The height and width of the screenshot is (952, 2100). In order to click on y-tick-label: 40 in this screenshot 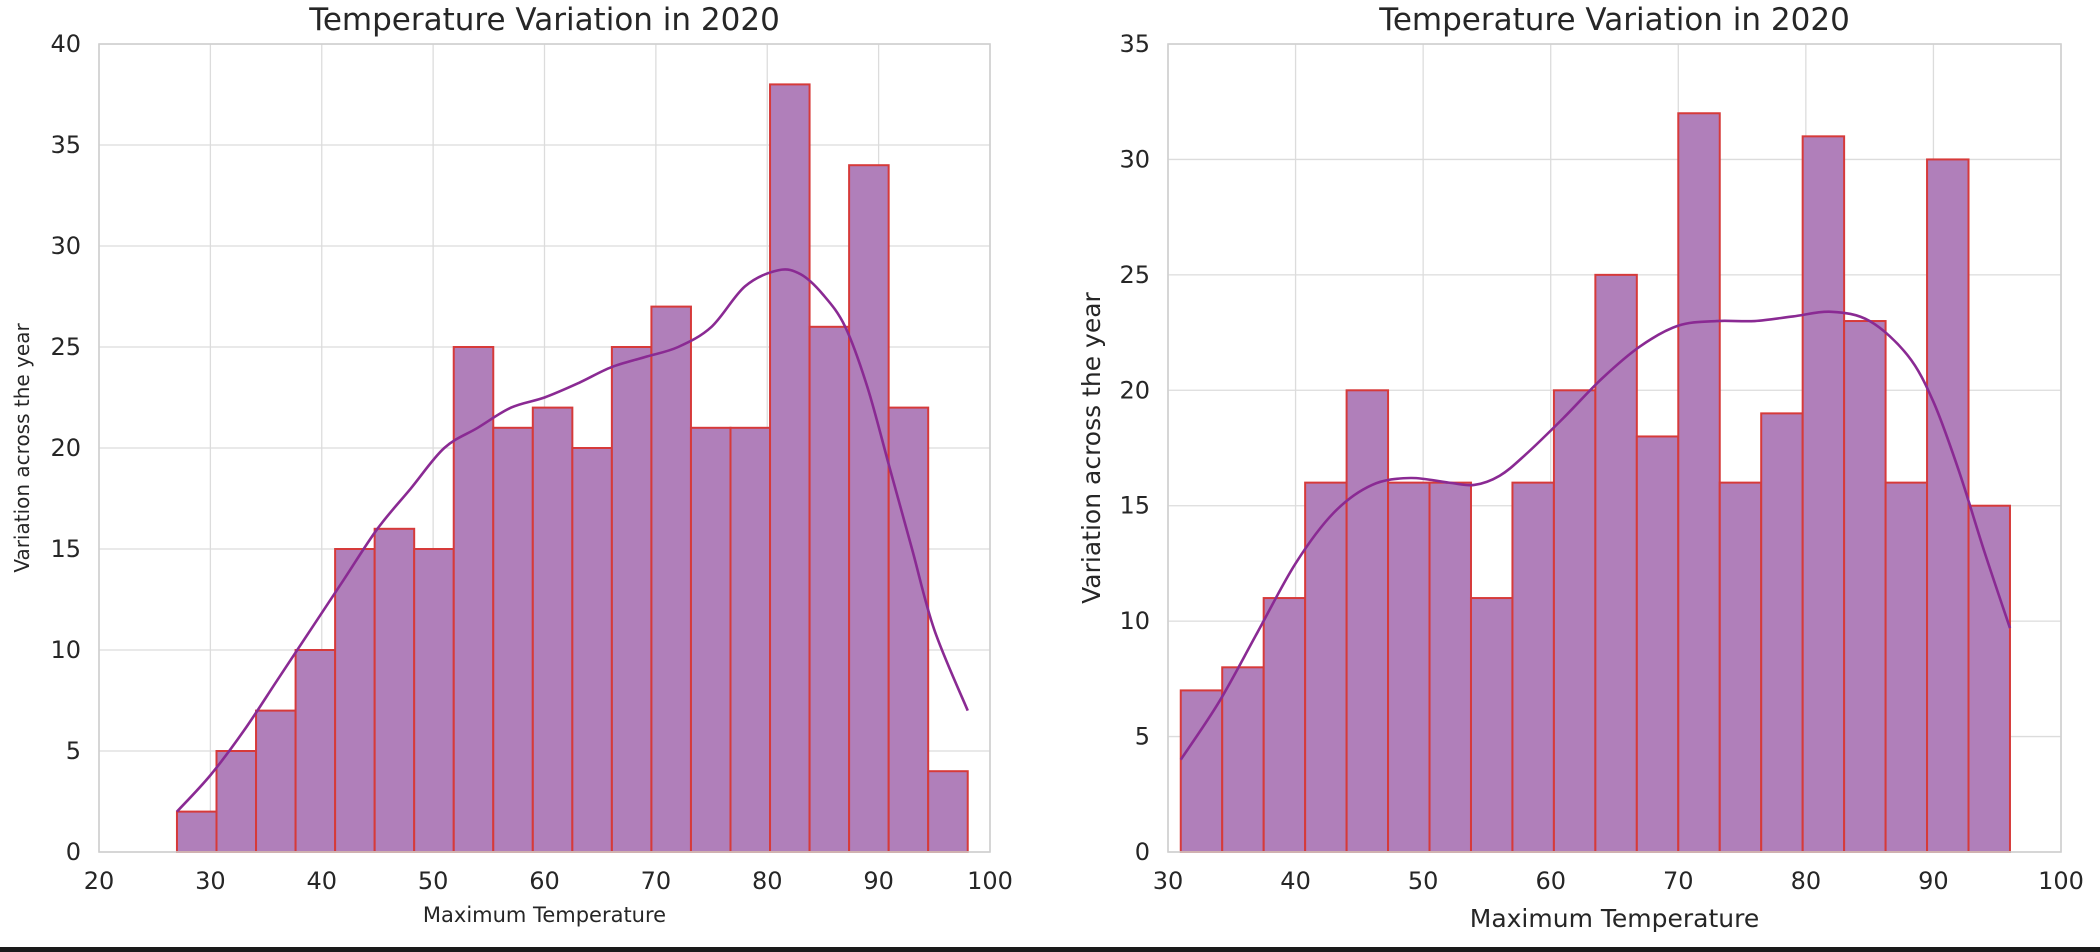, I will do `click(65, 44)`.